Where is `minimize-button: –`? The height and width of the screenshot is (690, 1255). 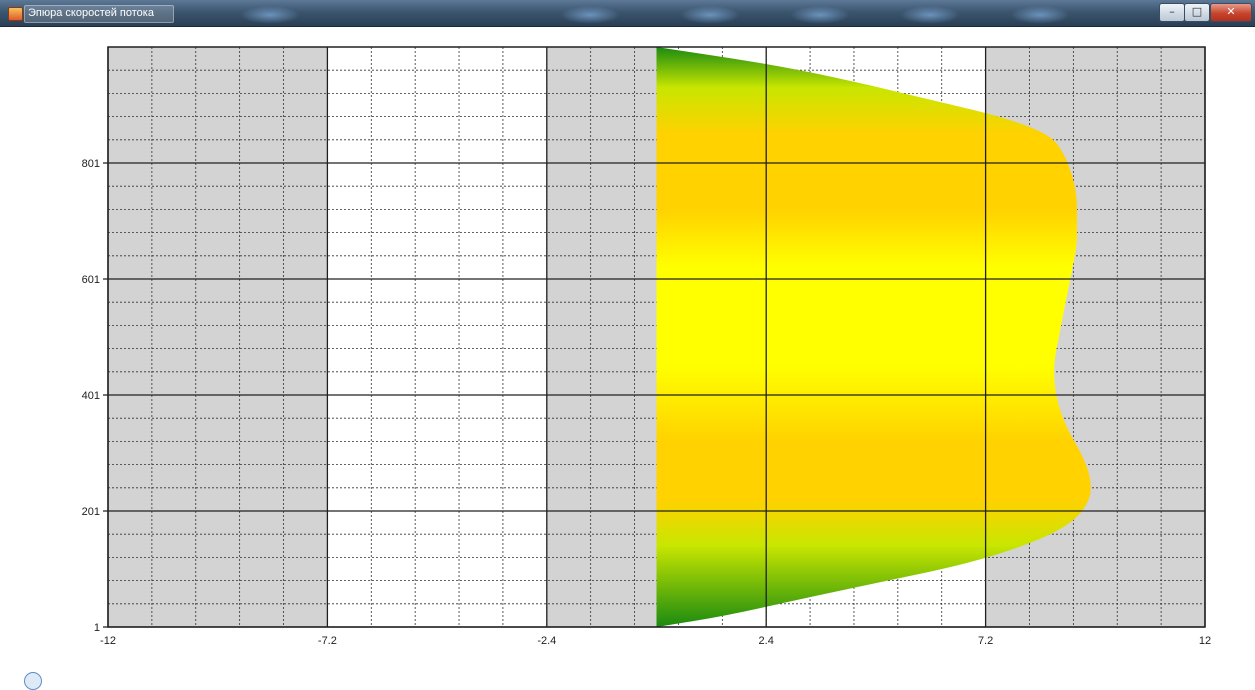 minimize-button: – is located at coordinates (1172, 12).